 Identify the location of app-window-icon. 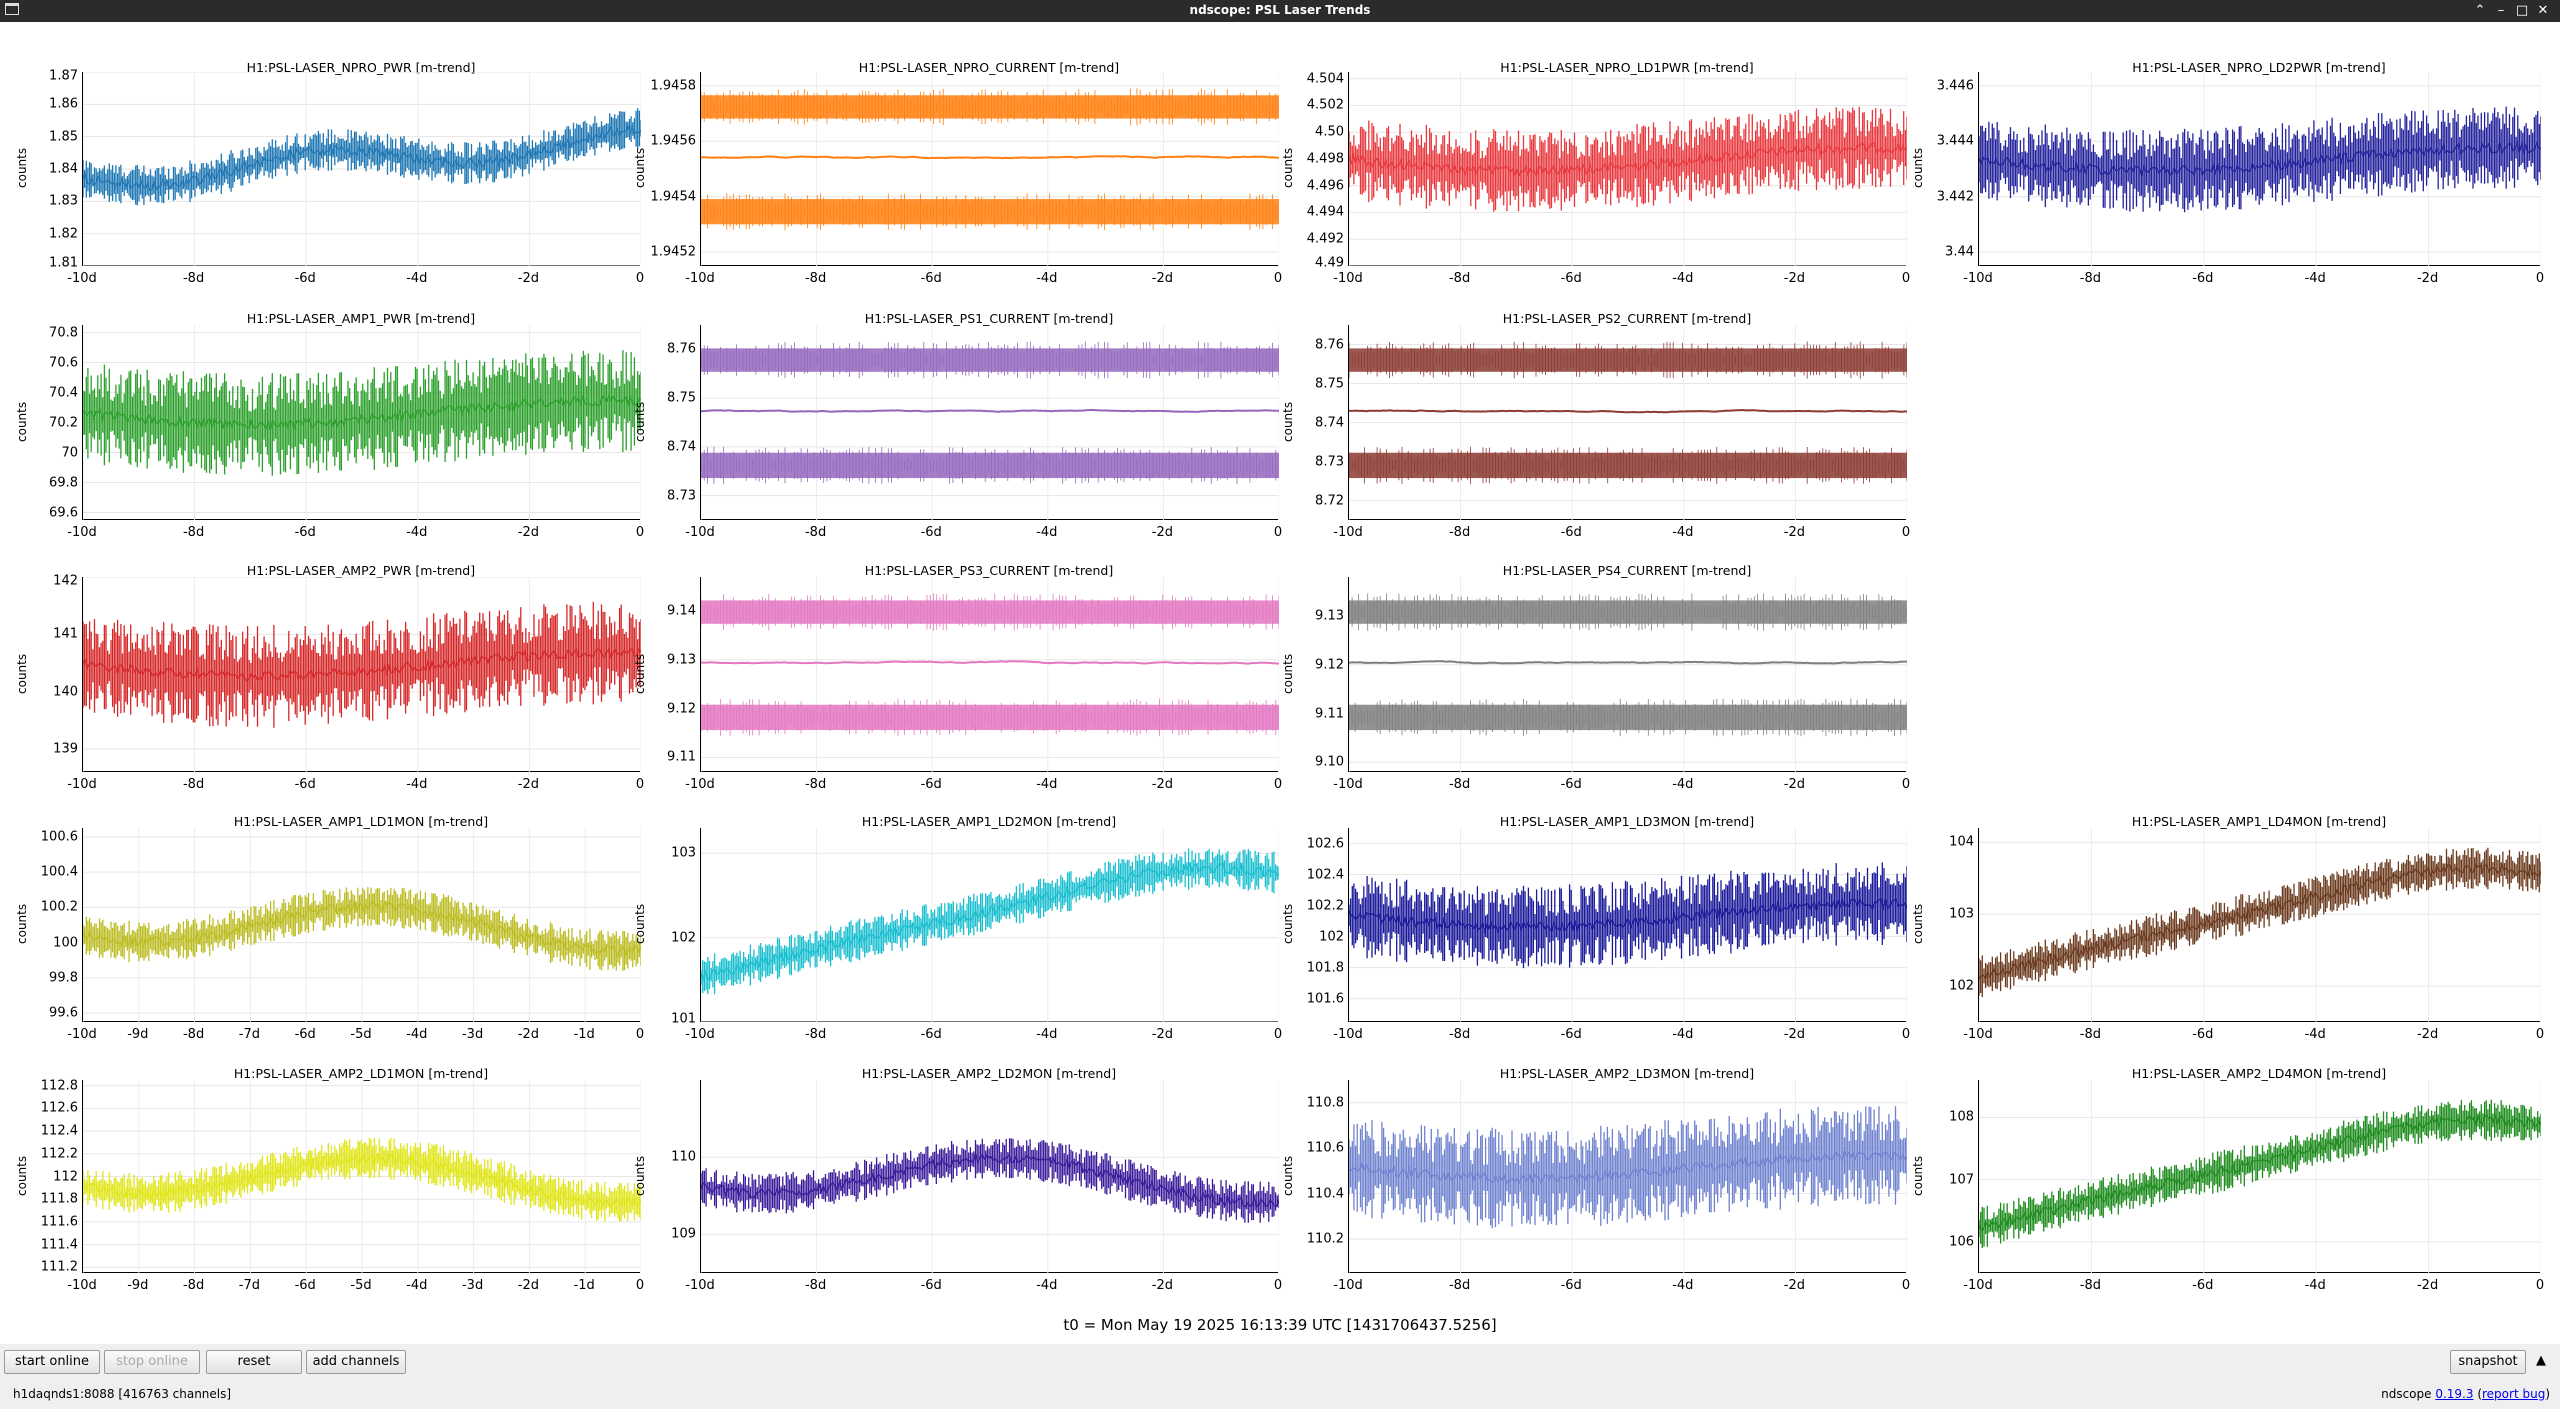
(12, 9).